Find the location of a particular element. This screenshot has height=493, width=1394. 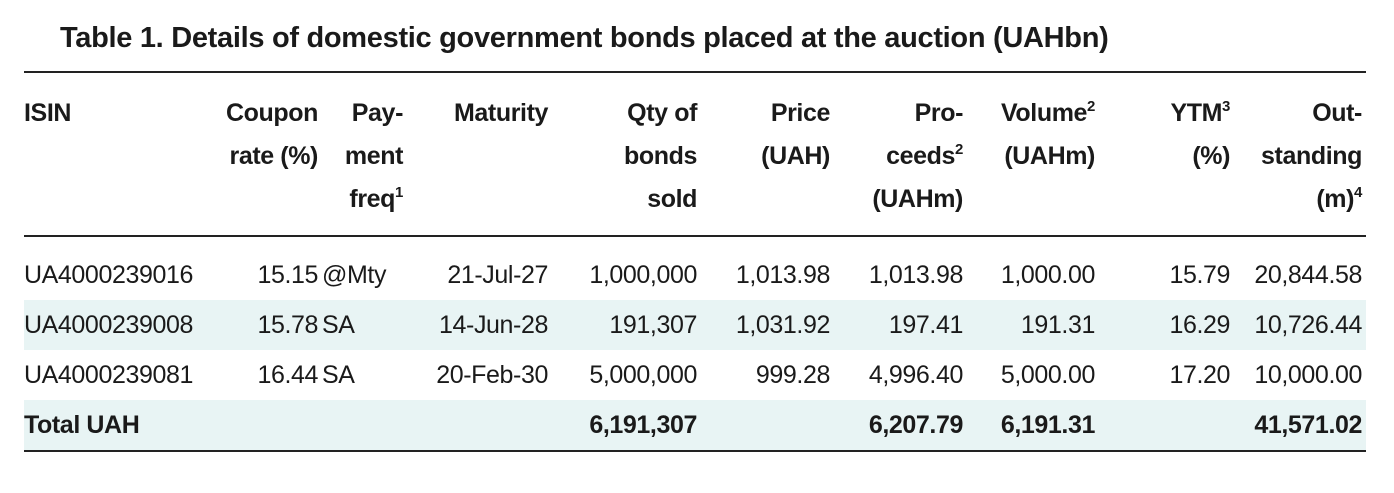

cell-proceeds: 197.41 is located at coordinates (900, 325).